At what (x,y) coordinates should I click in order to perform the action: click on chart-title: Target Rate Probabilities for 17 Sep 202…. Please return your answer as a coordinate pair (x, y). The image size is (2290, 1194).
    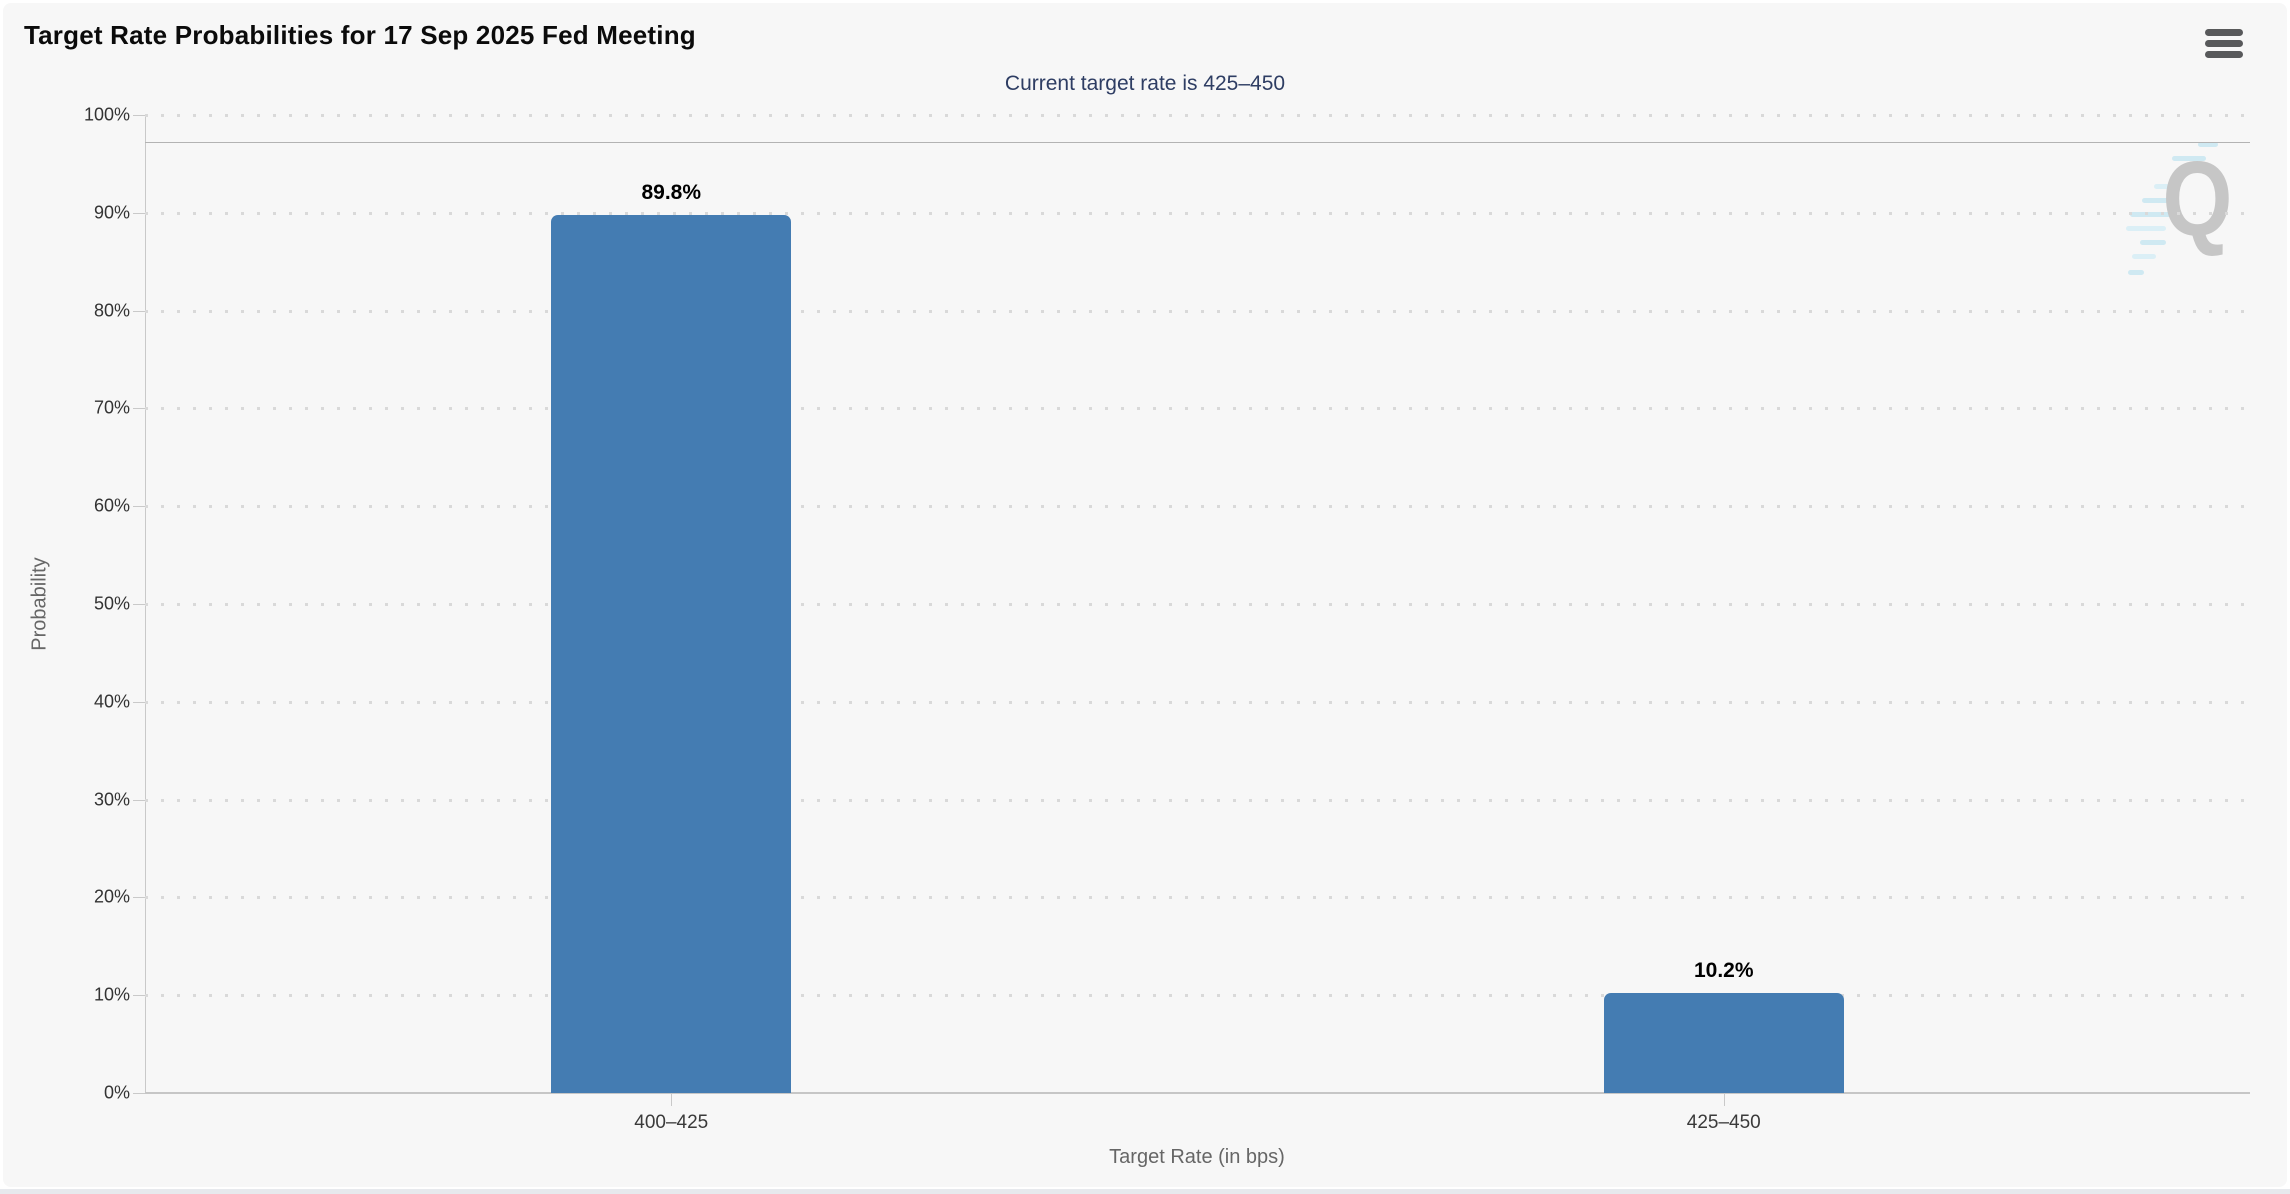
    Looking at the image, I should click on (360, 35).